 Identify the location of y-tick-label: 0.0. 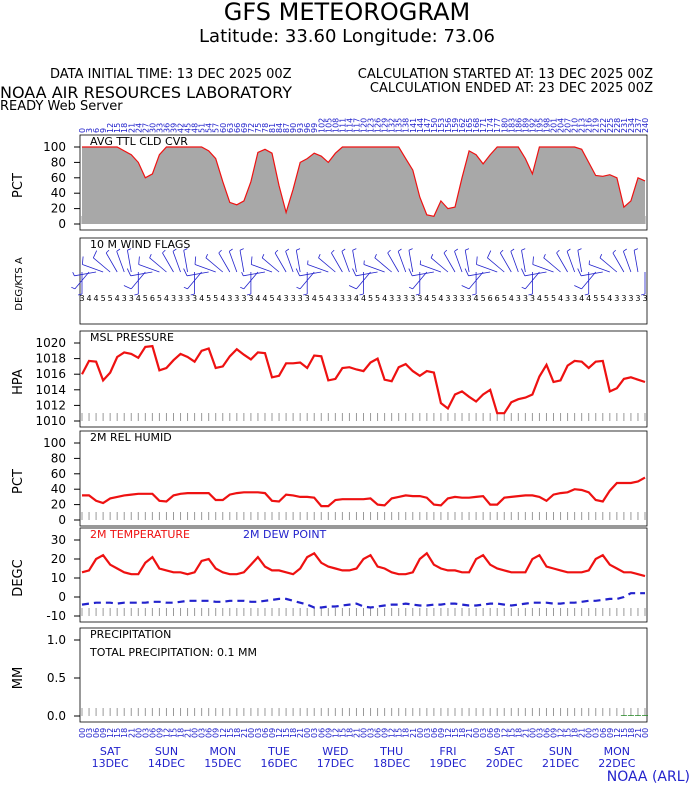
(56, 716).